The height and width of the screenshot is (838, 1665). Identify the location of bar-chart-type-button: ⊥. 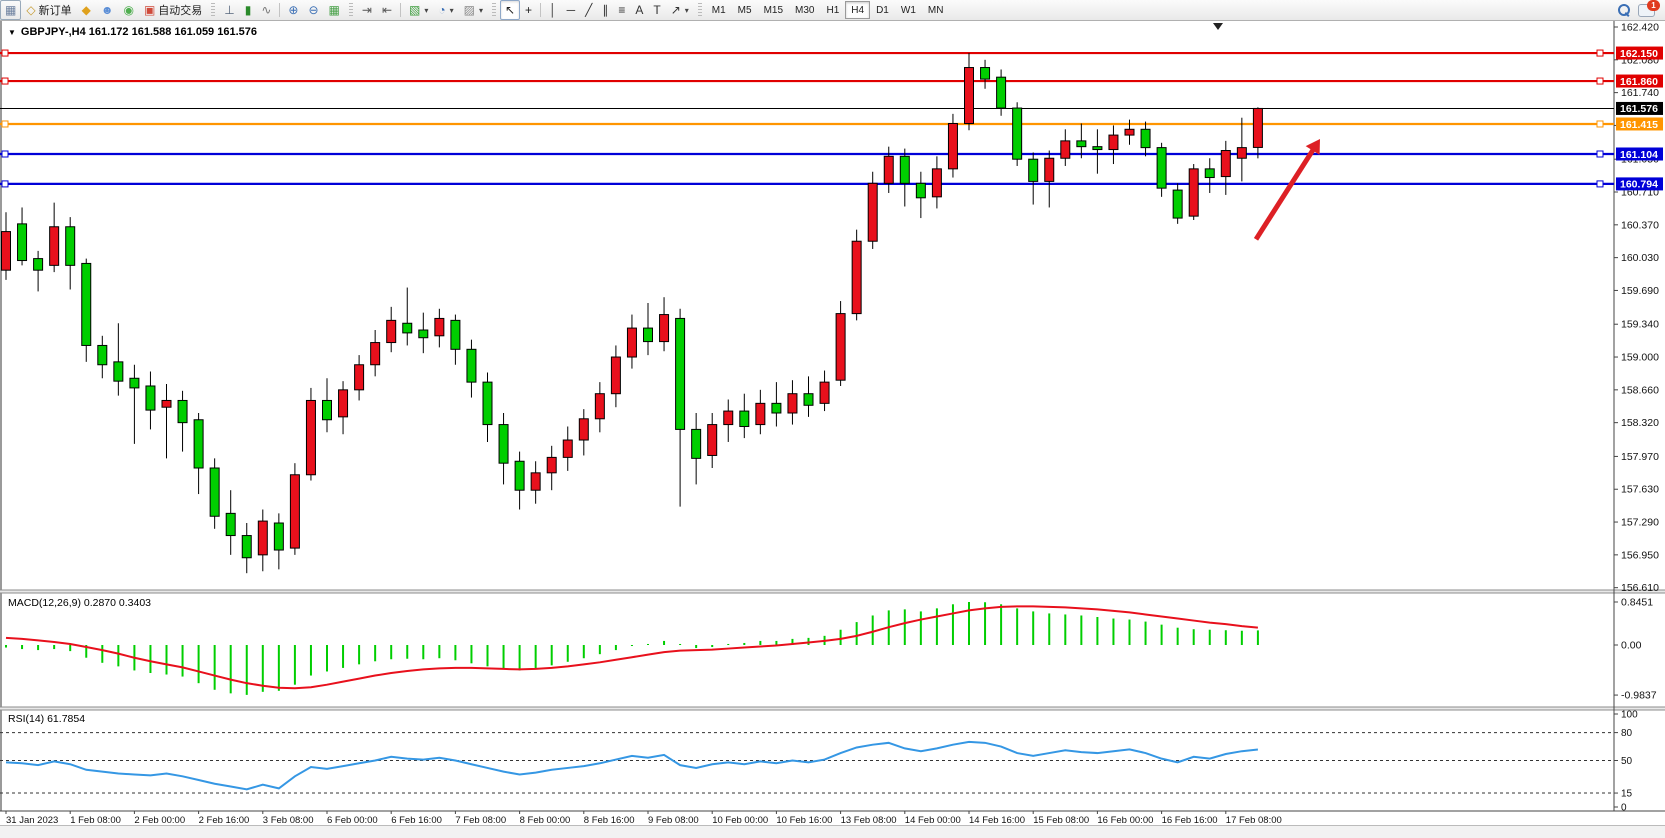
(229, 10).